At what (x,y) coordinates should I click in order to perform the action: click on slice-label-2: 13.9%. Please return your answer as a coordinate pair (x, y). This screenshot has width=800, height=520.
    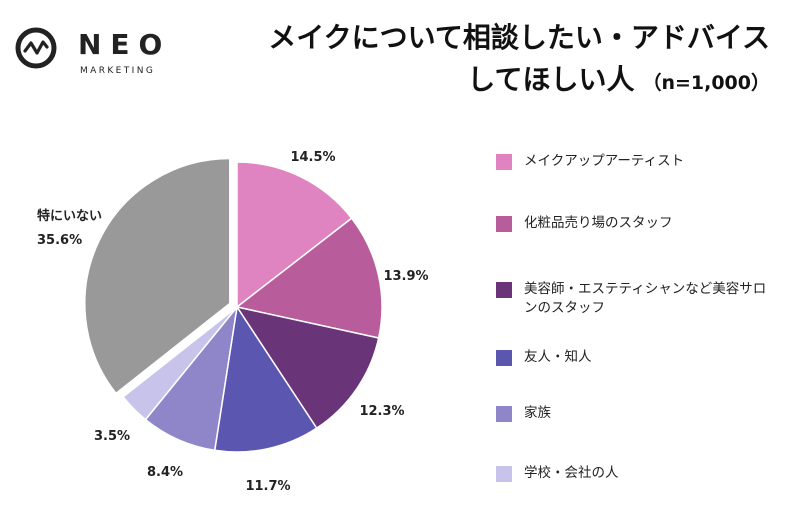
    Looking at the image, I should click on (405, 276).